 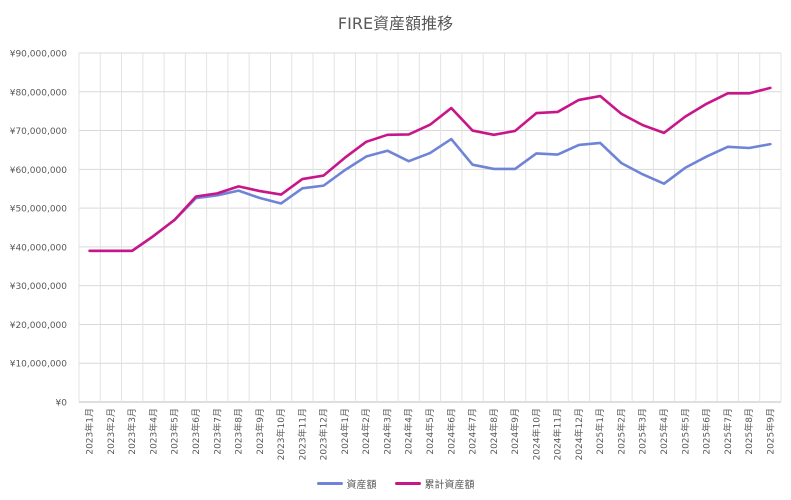 I want to click on y-tick-label: ¥30,000,000, so click(x=39, y=287).